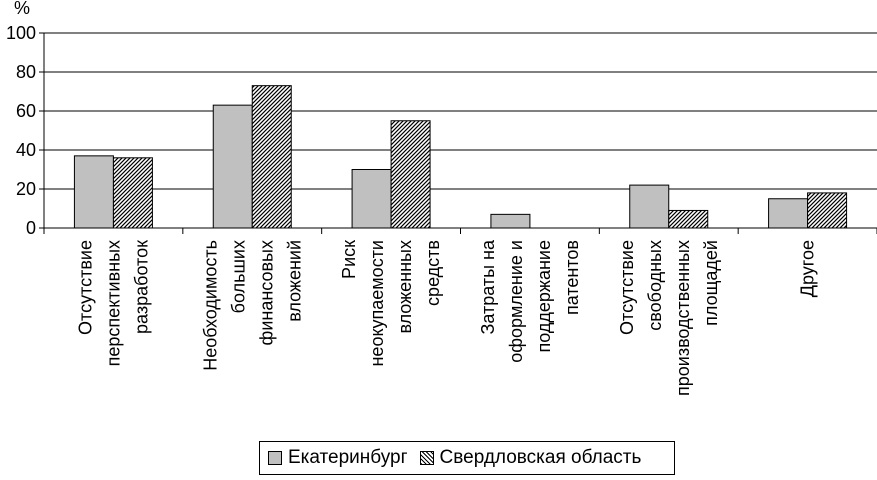 Image resolution: width=877 pixels, height=480 pixels. I want to click on x-category-label: Другое, so click(808, 268).